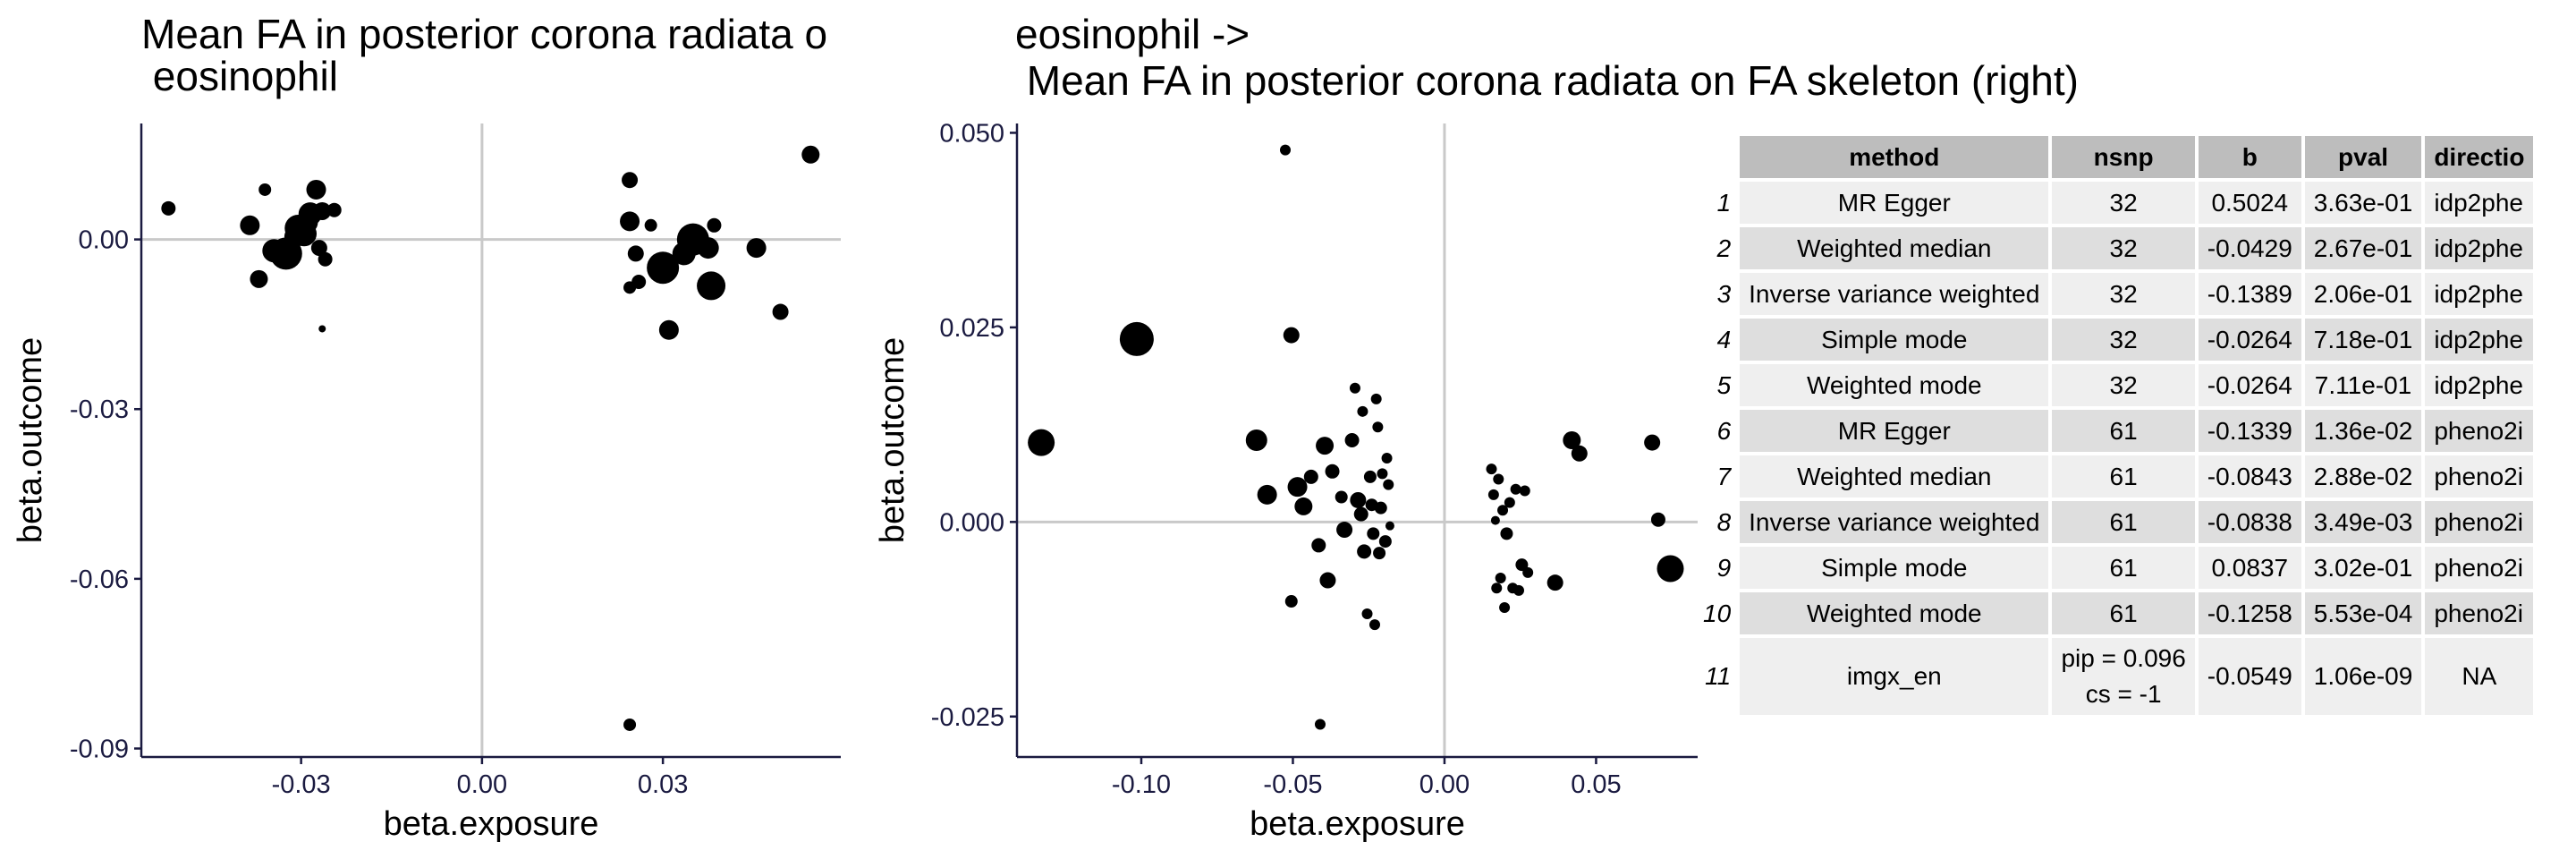 Image resolution: width=2576 pixels, height=859 pixels. I want to click on row-number: 2, so click(1724, 248).